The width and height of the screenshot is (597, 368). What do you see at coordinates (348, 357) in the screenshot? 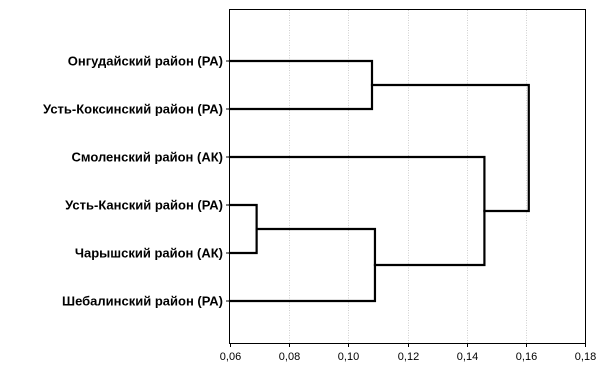
I see `x-tick-label: 0,10` at bounding box center [348, 357].